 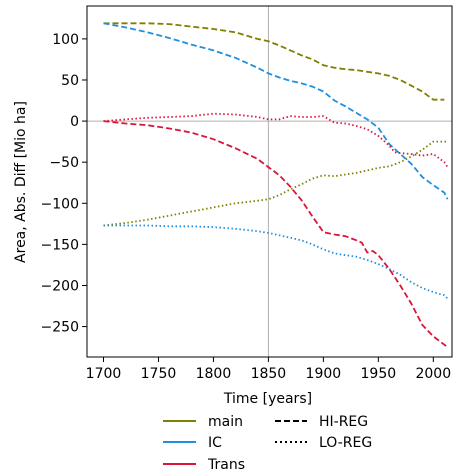 I want to click on legend-label-main: main, so click(x=225, y=422).